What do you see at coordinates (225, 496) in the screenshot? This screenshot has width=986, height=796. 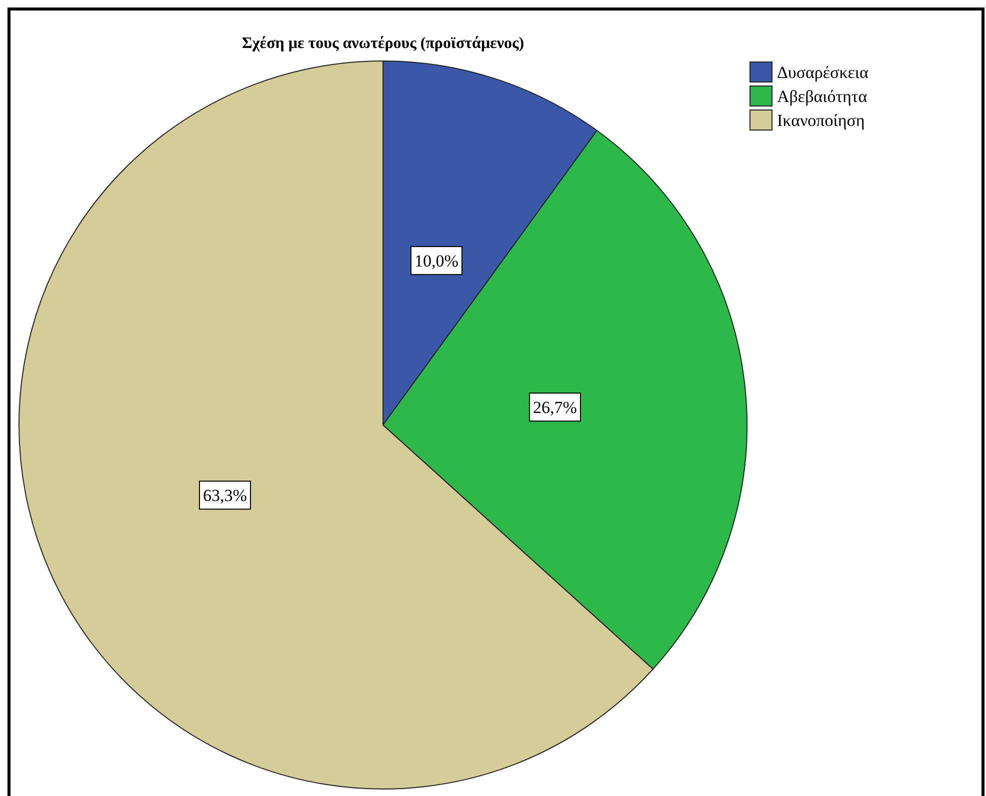 I see `data-label: 63,3%` at bounding box center [225, 496].